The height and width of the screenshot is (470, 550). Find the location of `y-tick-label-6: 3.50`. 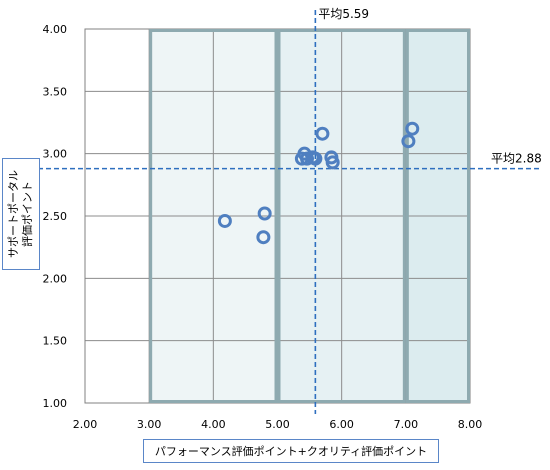

y-tick-label-6: 3.50 is located at coordinates (55, 91).